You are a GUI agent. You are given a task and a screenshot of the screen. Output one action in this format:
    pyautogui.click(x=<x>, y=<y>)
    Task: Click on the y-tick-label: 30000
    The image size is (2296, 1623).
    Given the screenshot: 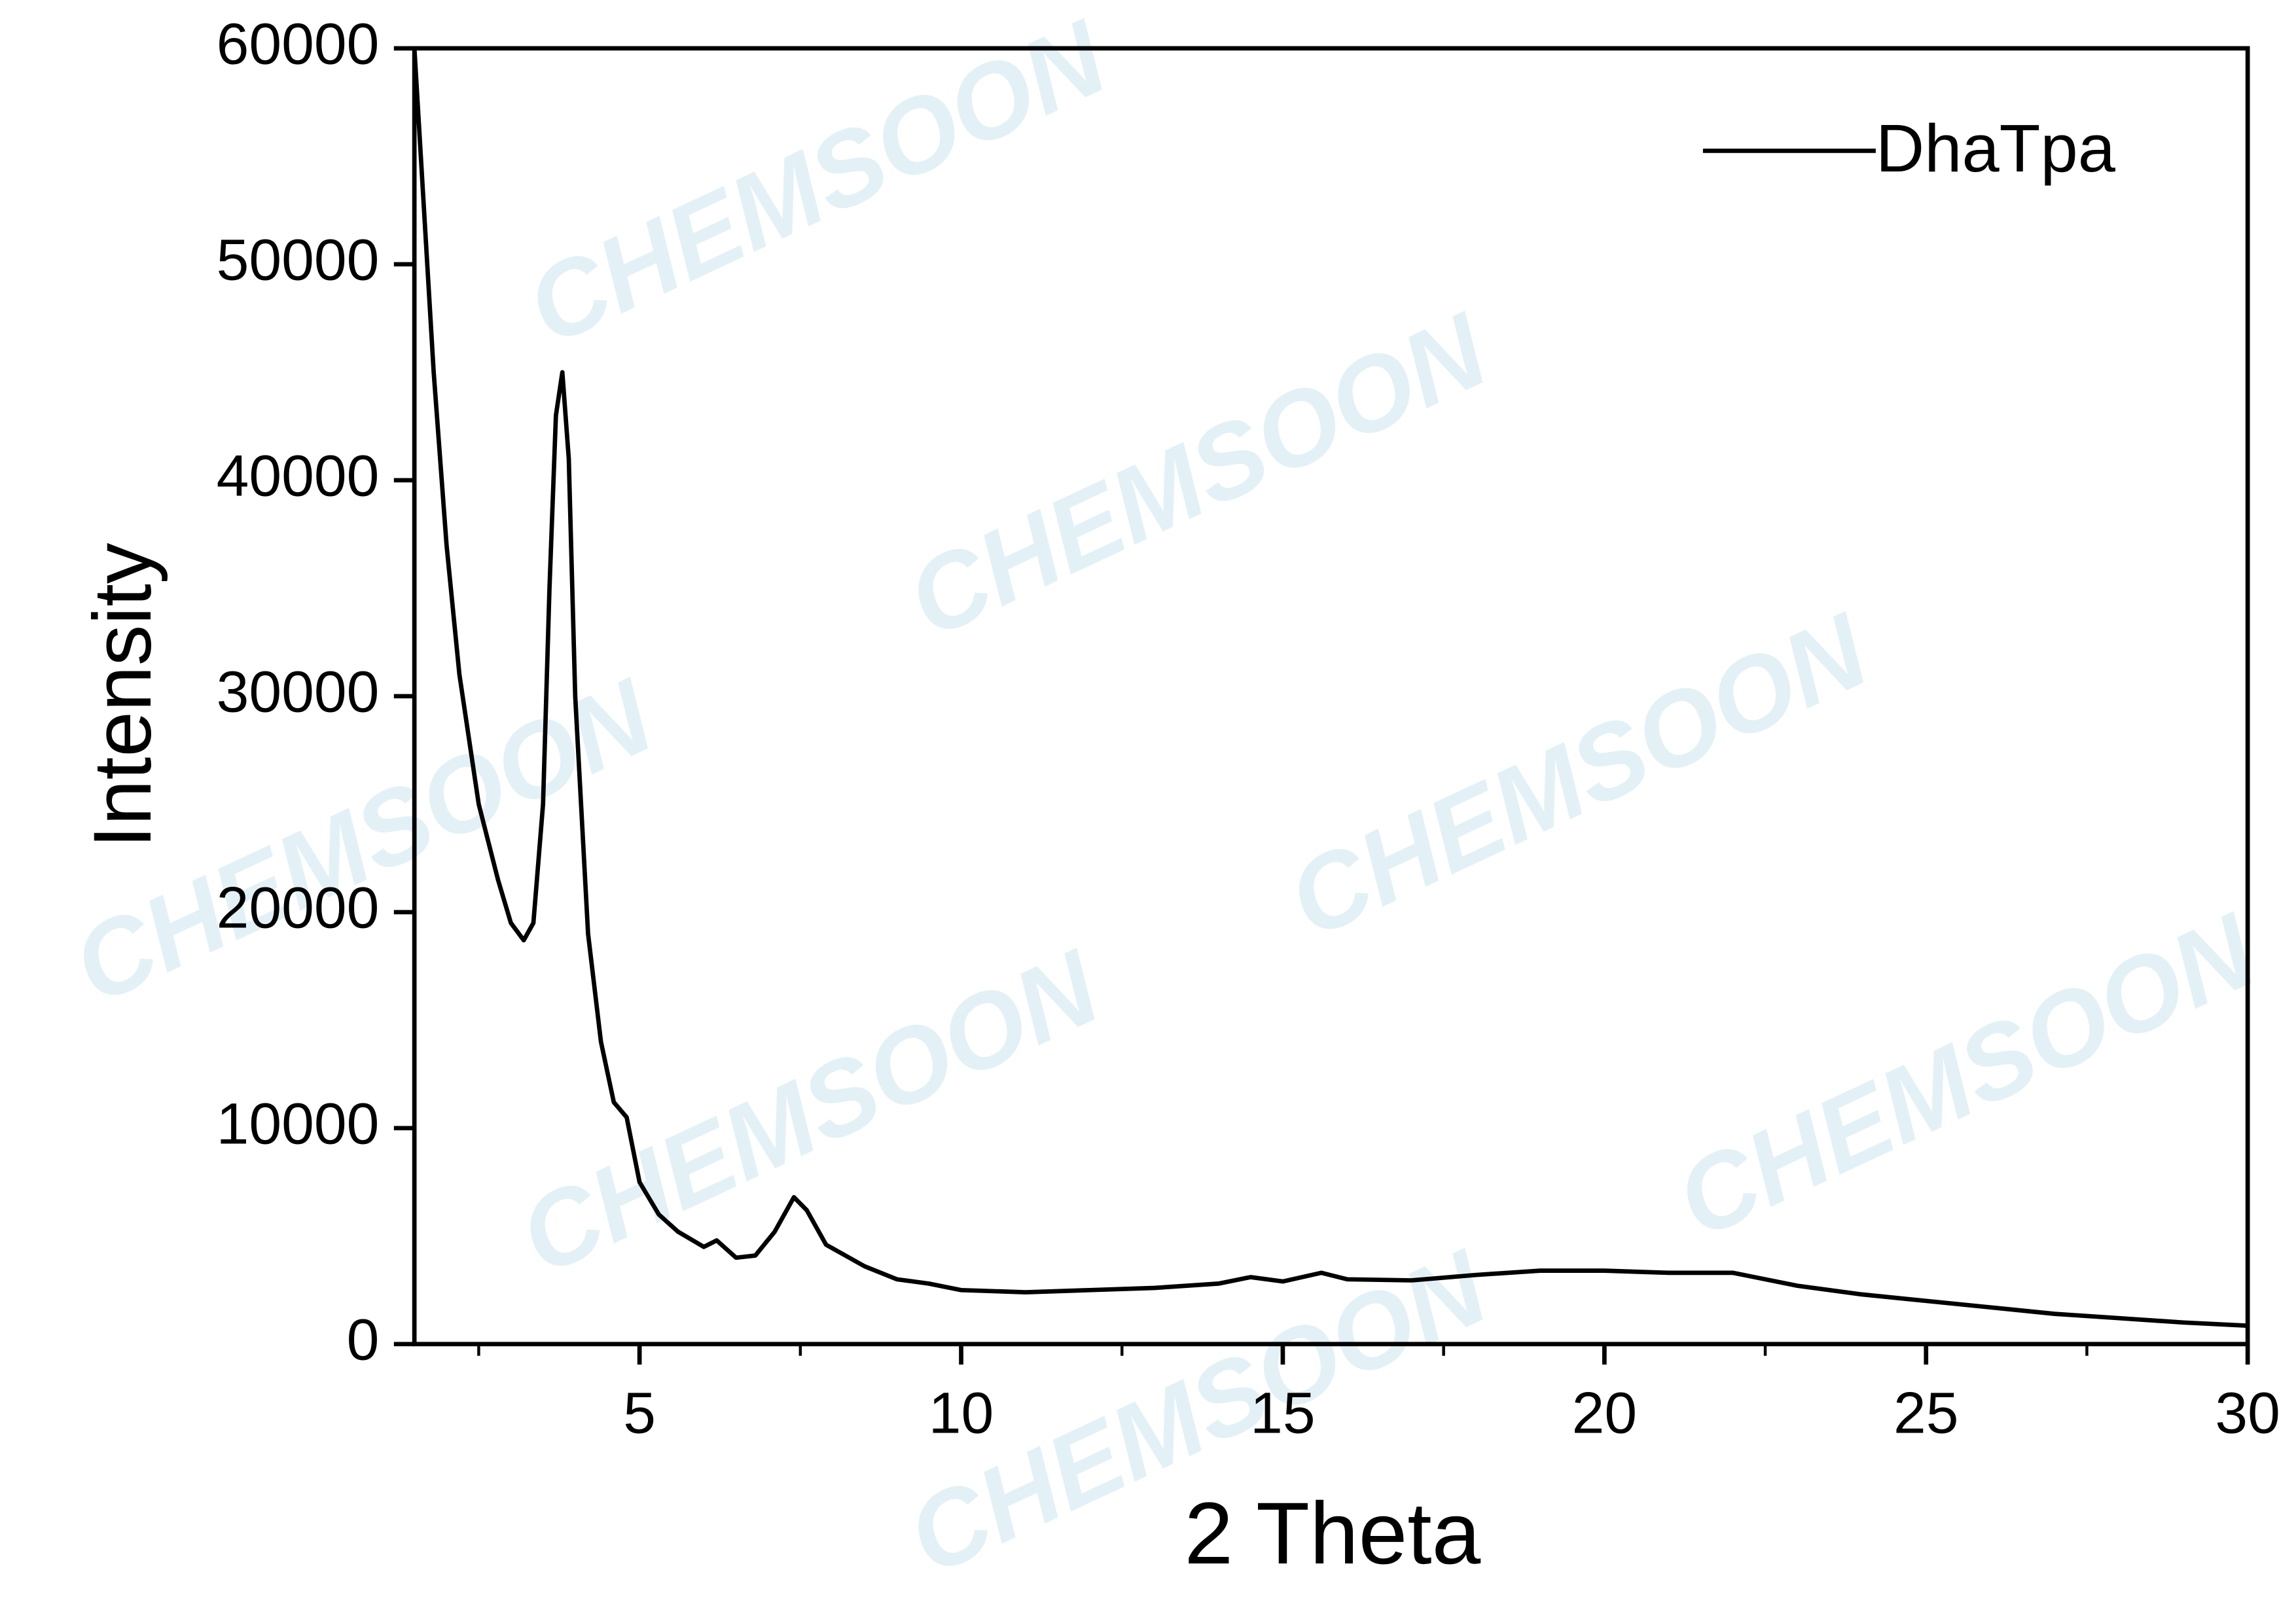 What is the action you would take?
    pyautogui.click(x=298, y=691)
    